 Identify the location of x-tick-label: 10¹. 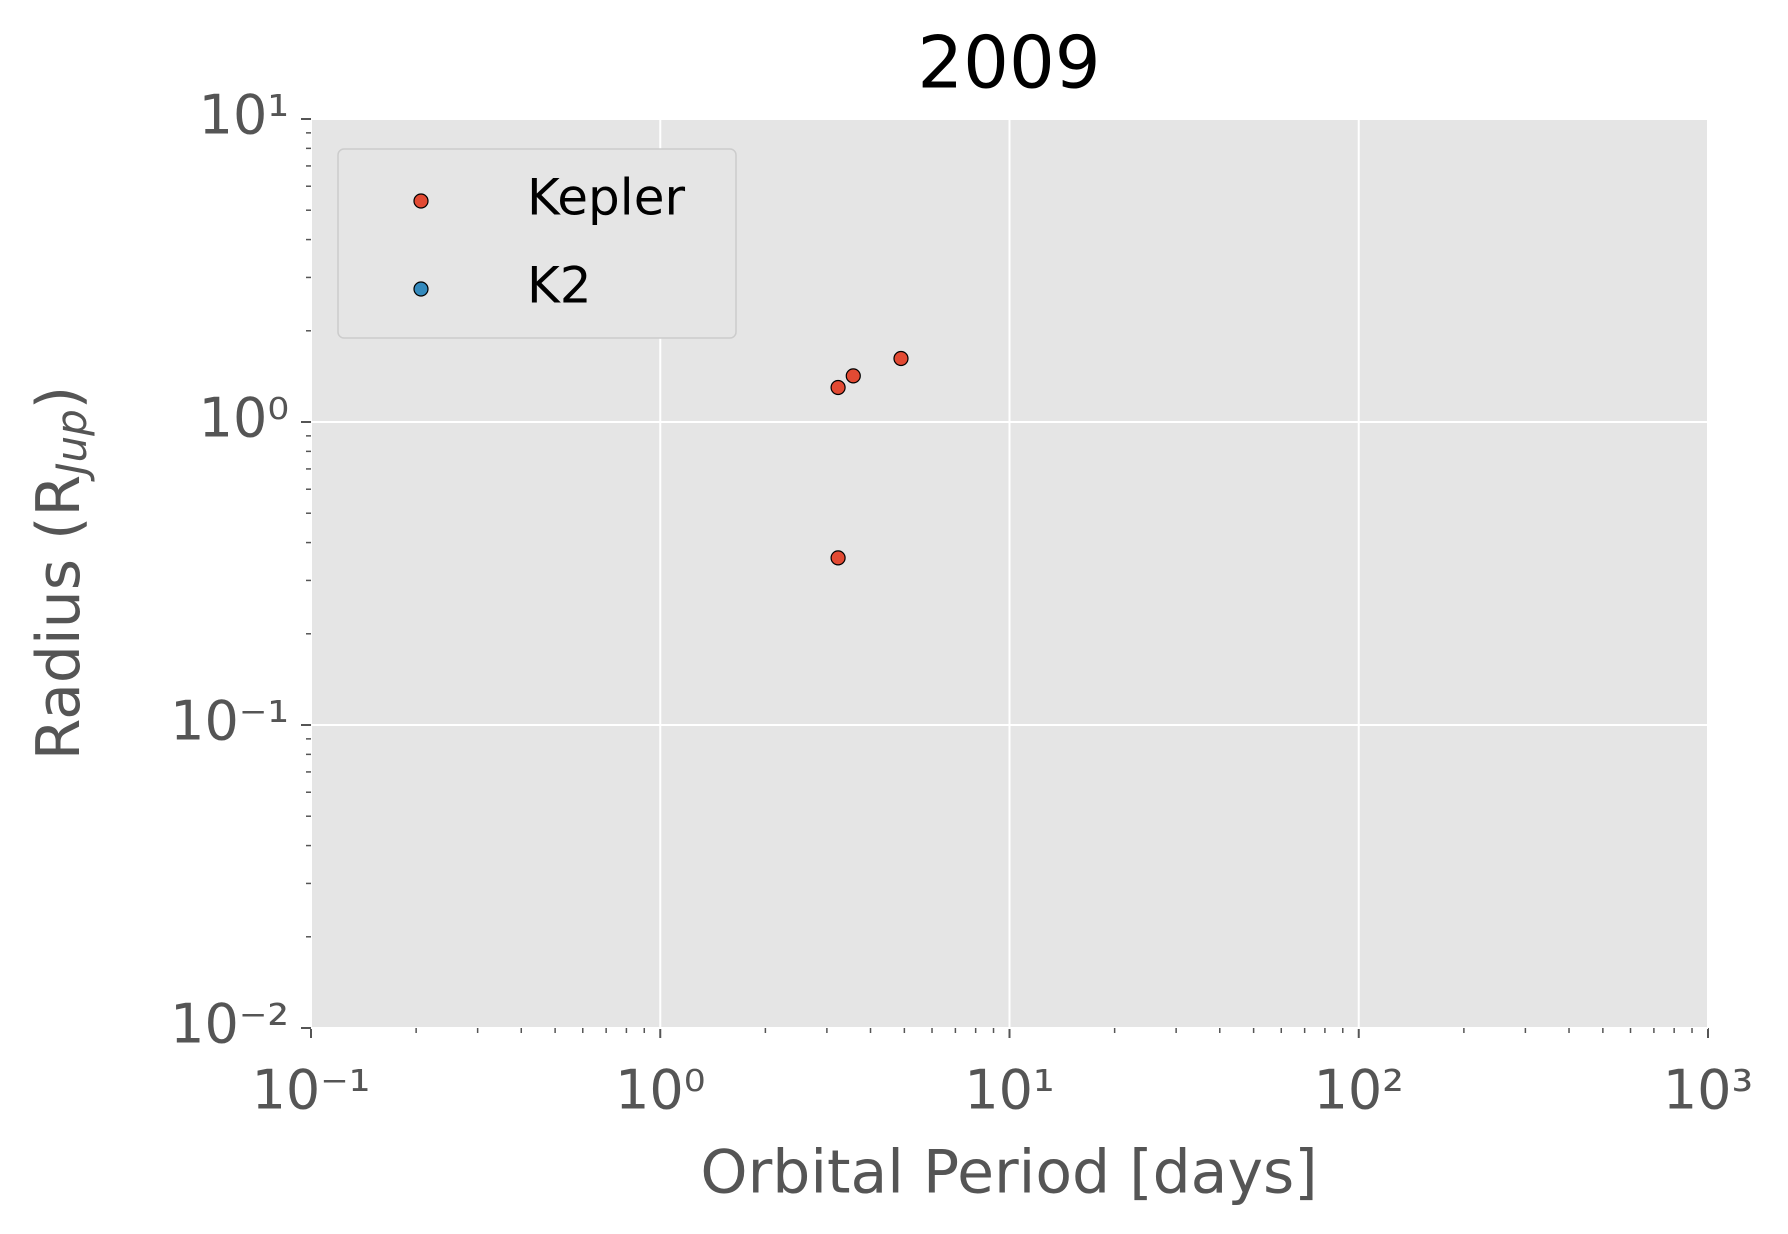
(1009, 1090).